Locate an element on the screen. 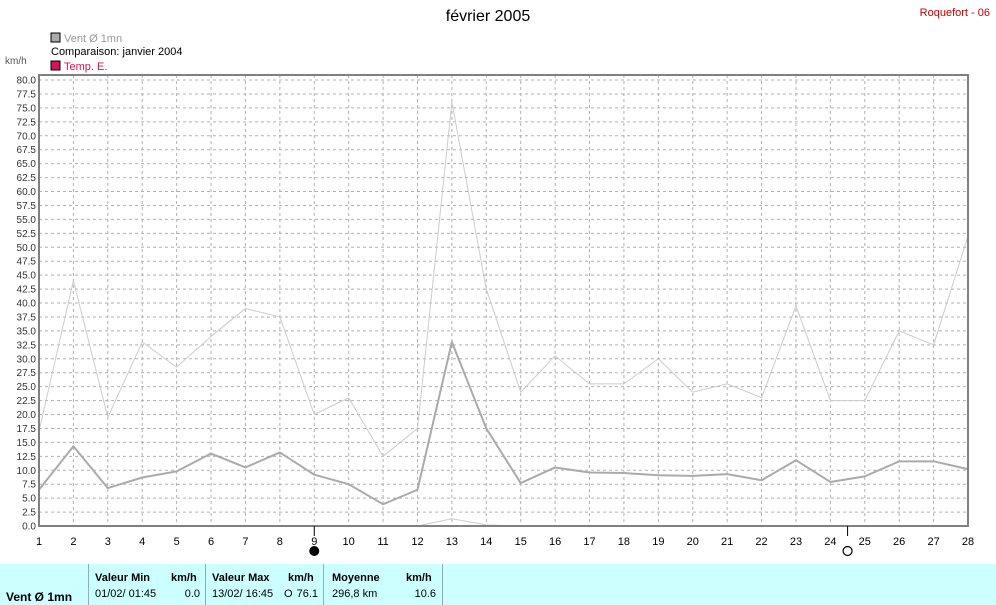 This screenshot has height=605, width=996. legend-swatch-temp is located at coordinates (55, 65).